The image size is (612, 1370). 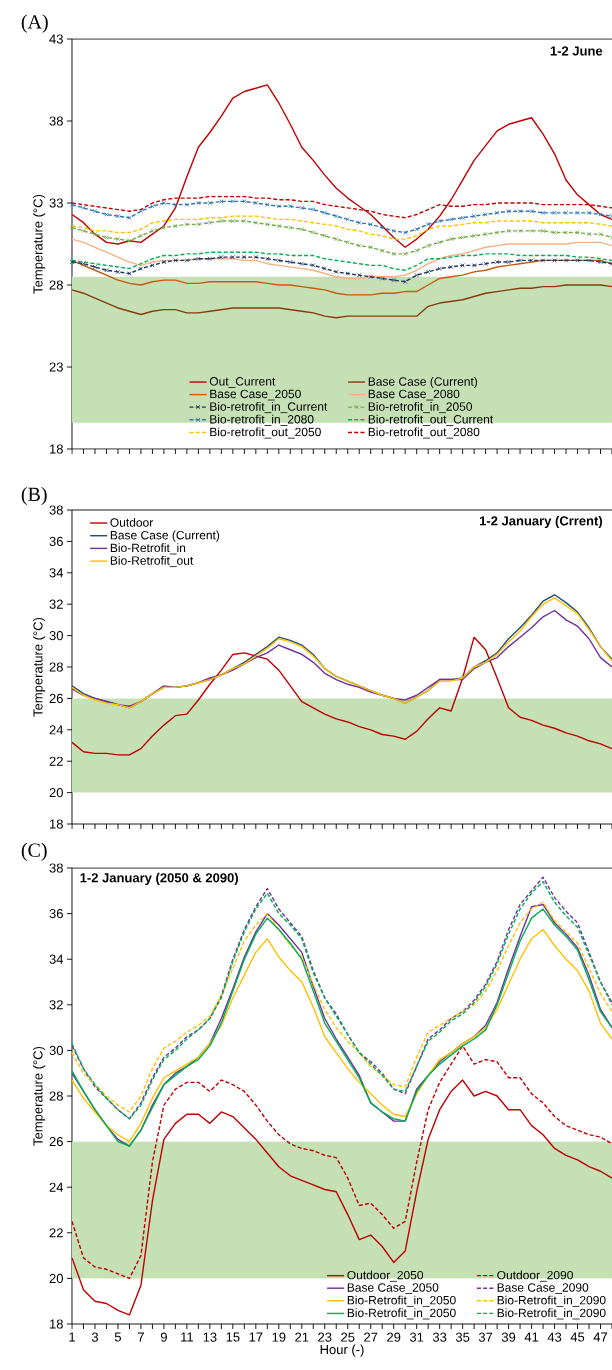 I want to click on x-tick-label: 39, so click(x=508, y=1337).